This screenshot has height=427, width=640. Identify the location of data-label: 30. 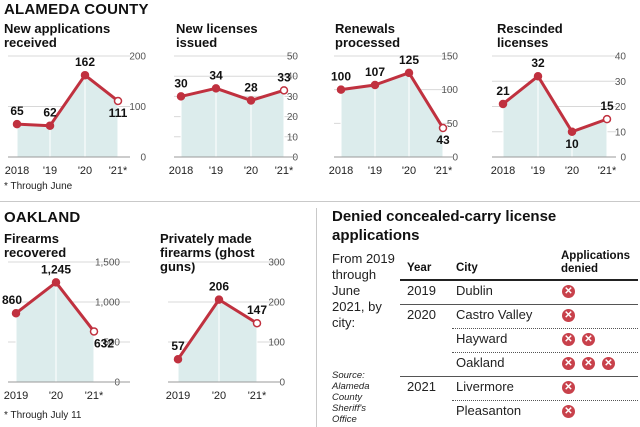
(181, 83).